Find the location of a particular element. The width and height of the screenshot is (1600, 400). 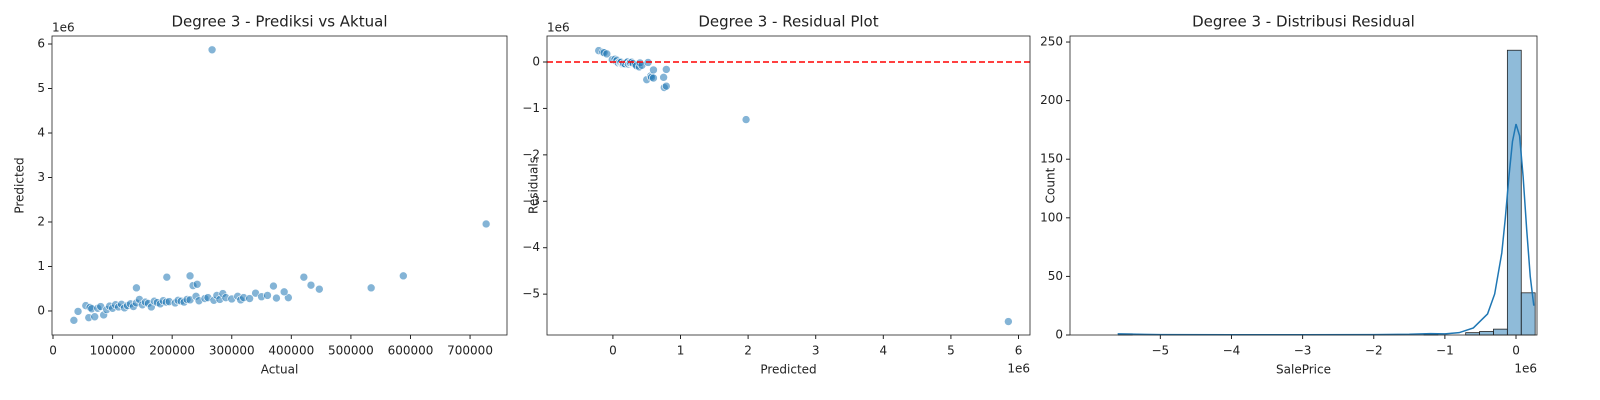

x-tick-label: −4 is located at coordinates (1232, 351).